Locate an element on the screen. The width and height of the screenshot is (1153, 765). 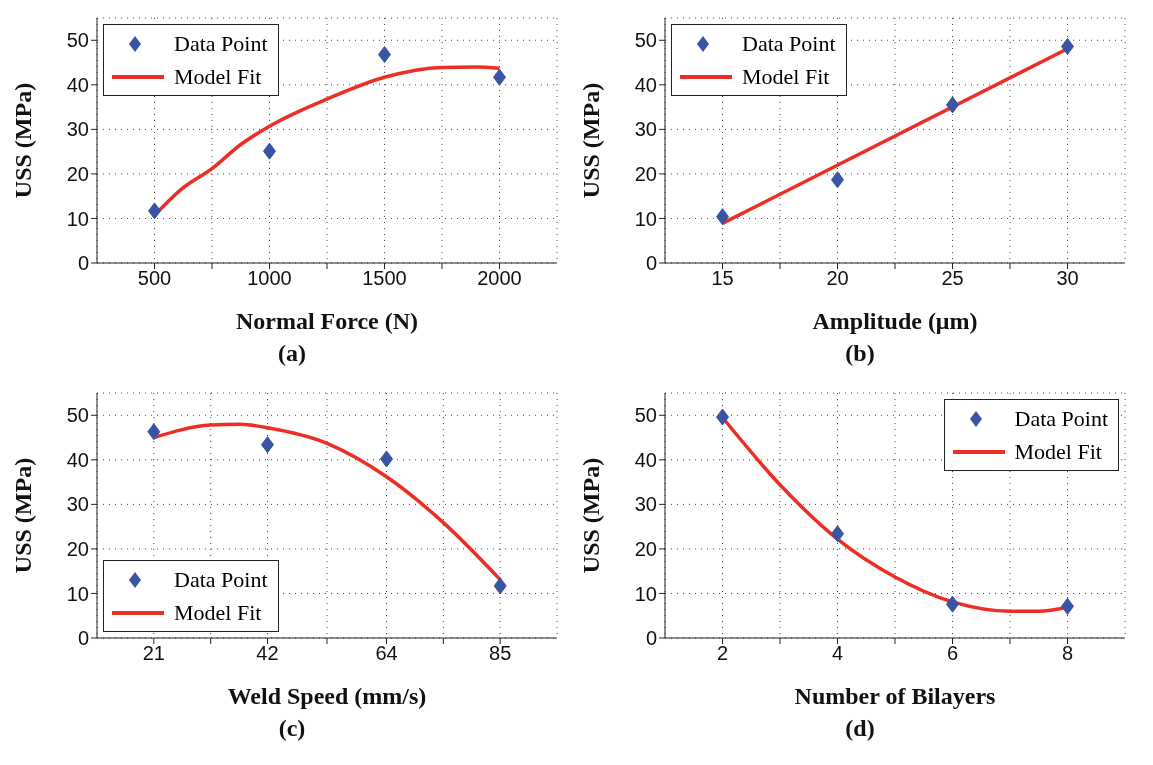
x-tick-label: 2 is located at coordinates (722, 653).